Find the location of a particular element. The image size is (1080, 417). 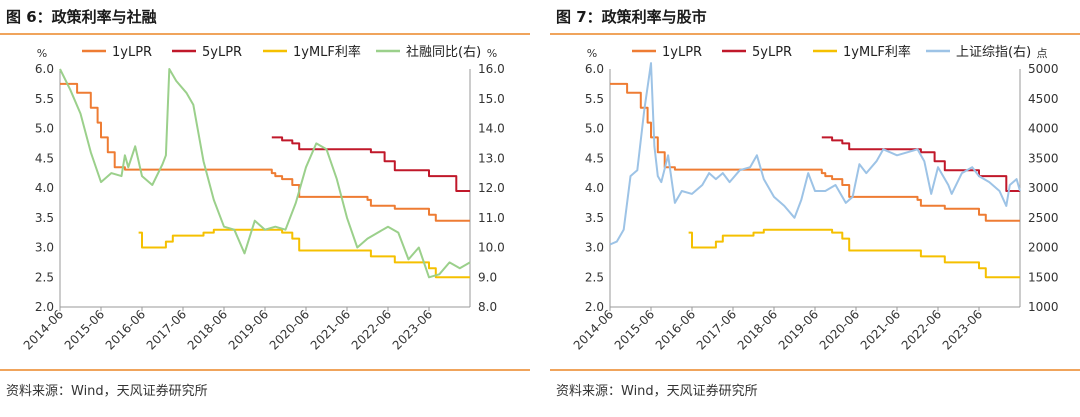

legend-item: 上证综指(右) is located at coordinates (978, 52).